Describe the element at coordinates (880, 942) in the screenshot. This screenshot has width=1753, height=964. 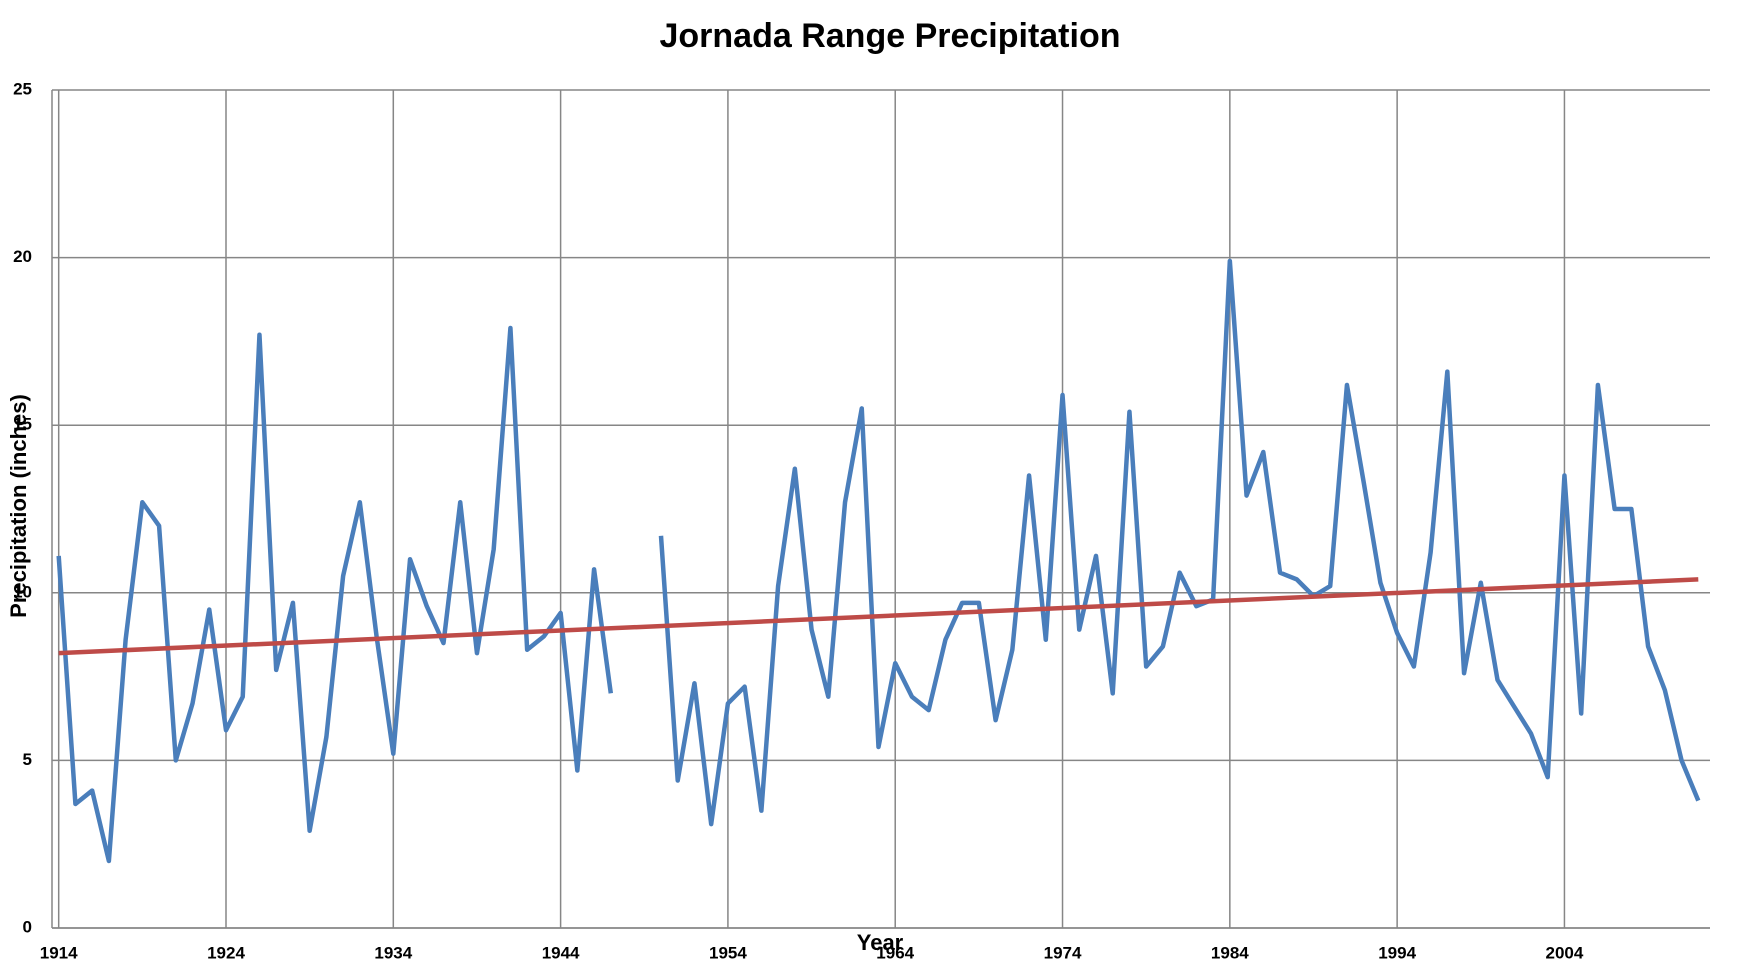
I see `x-axis-label: Year` at that location.